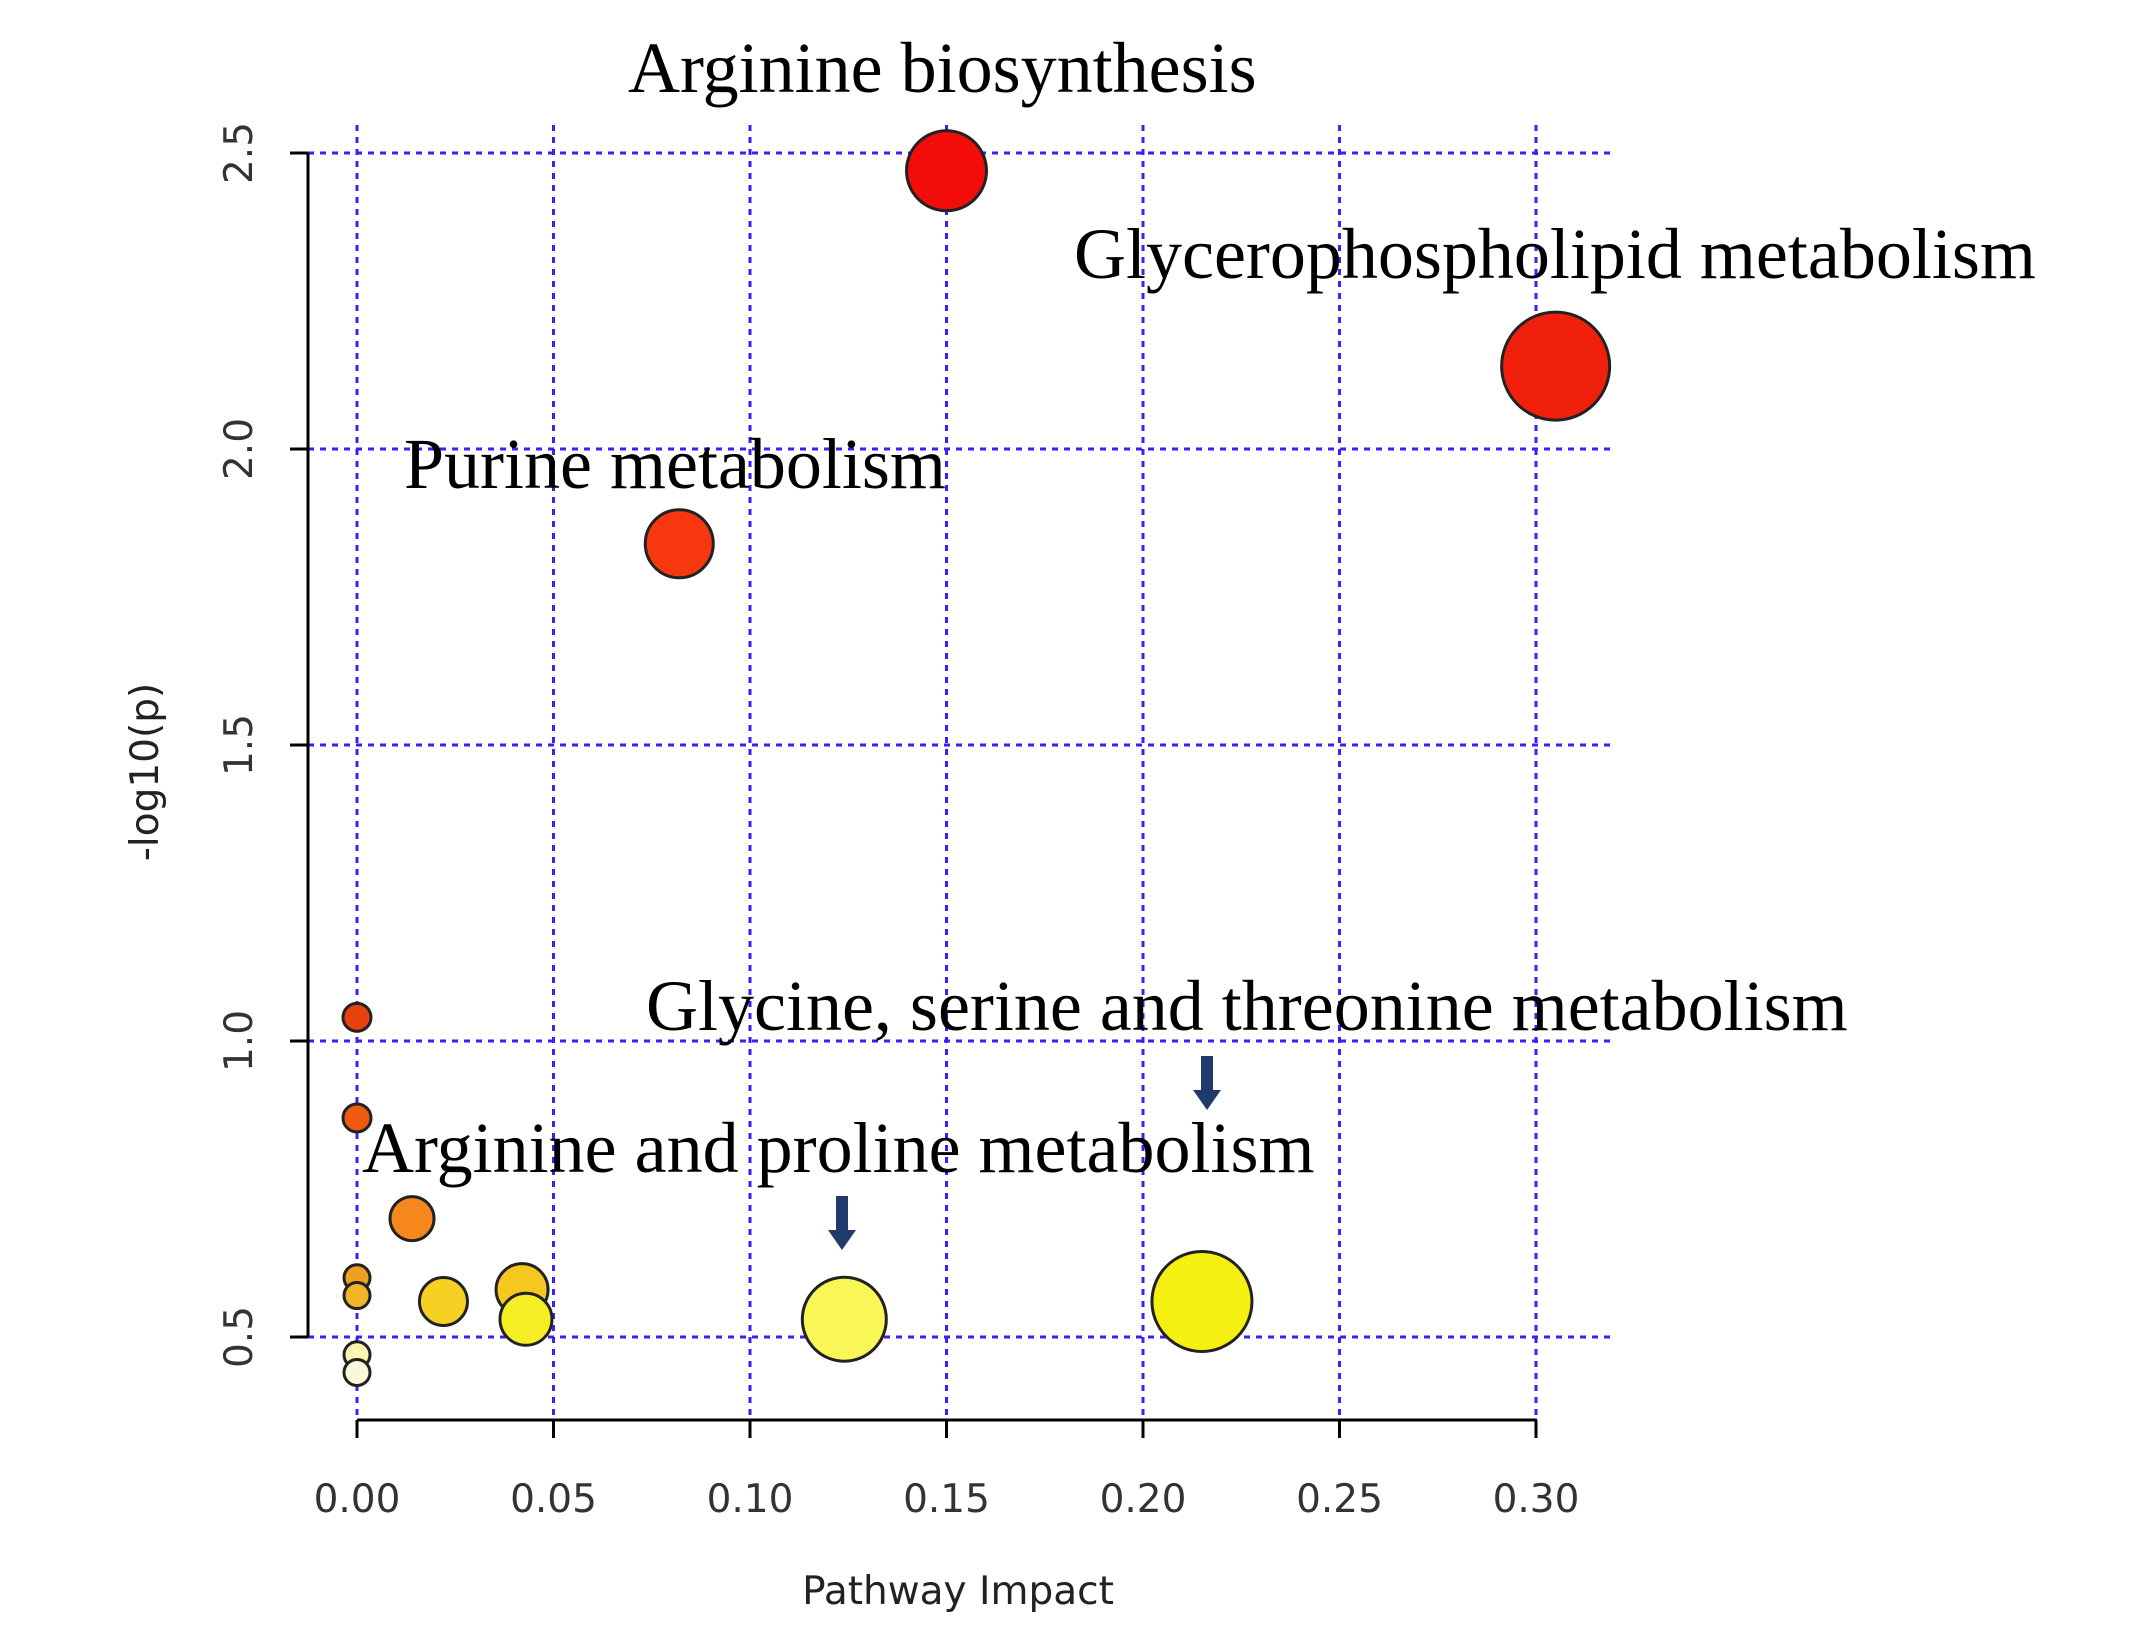 Image resolution: width=2153 pixels, height=1640 pixels. Describe the element at coordinates (239, 1337) in the screenshot. I see `y-tick-label: 0.5` at that location.